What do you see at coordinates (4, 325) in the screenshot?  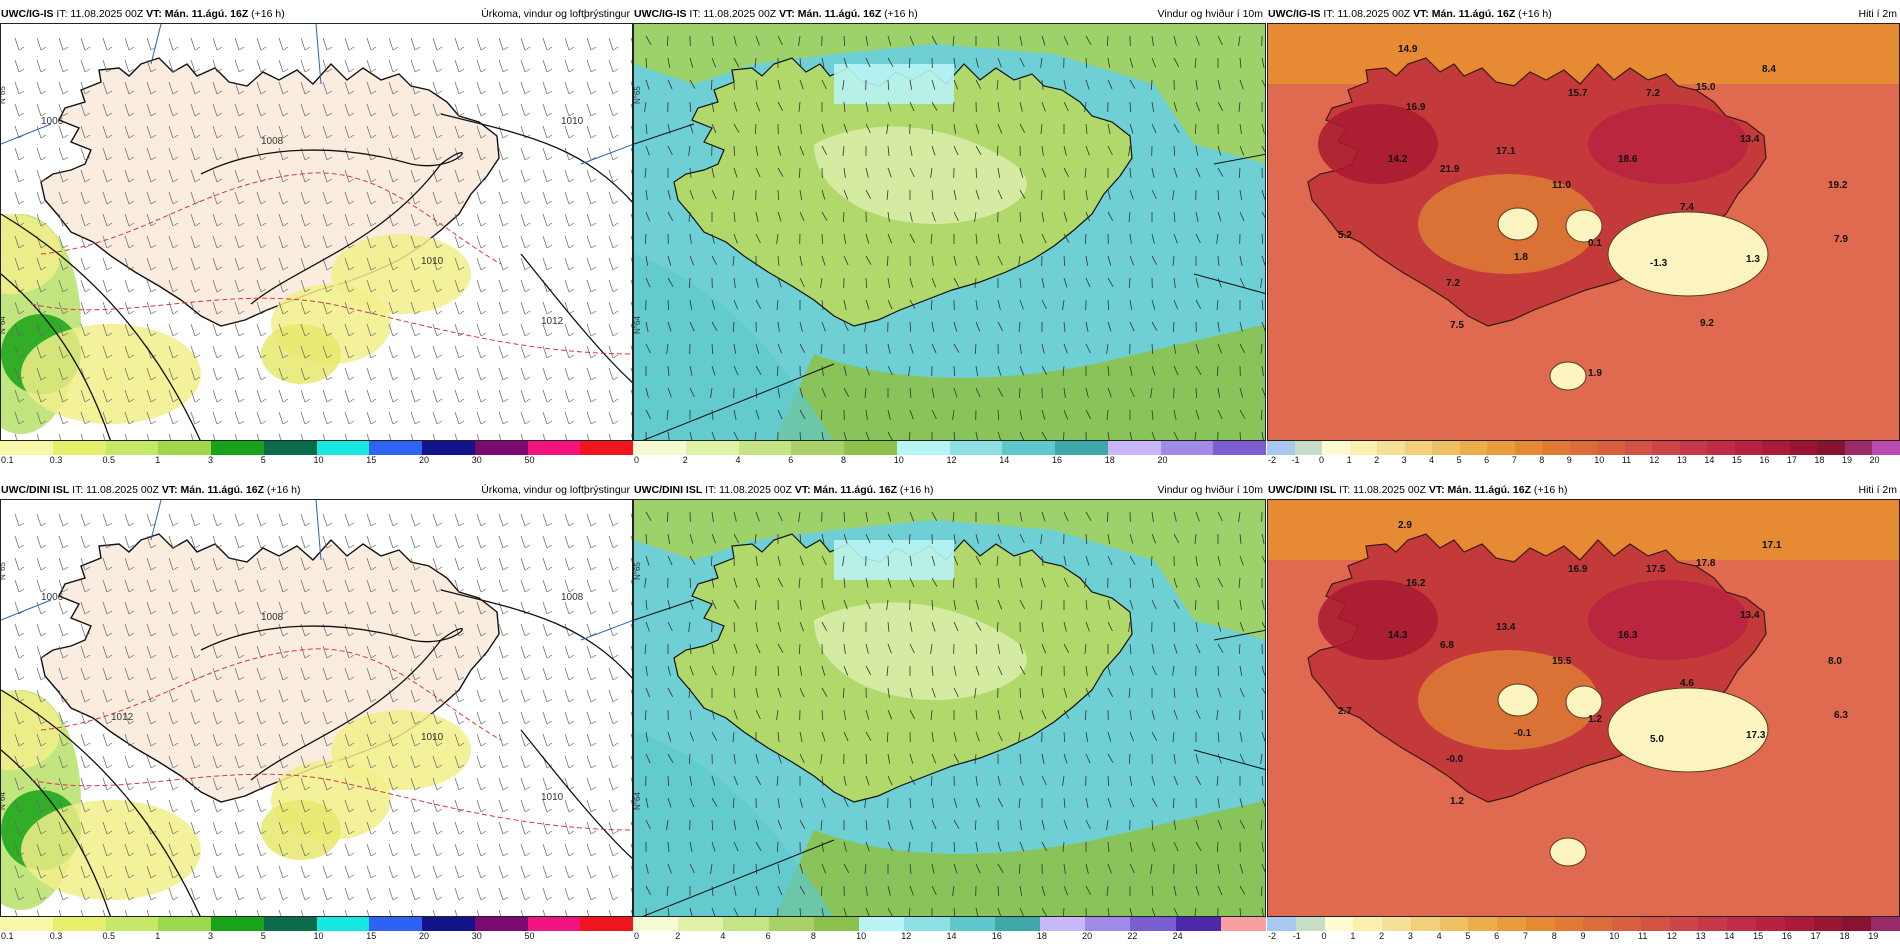 I see `latitude-label: N°64` at bounding box center [4, 325].